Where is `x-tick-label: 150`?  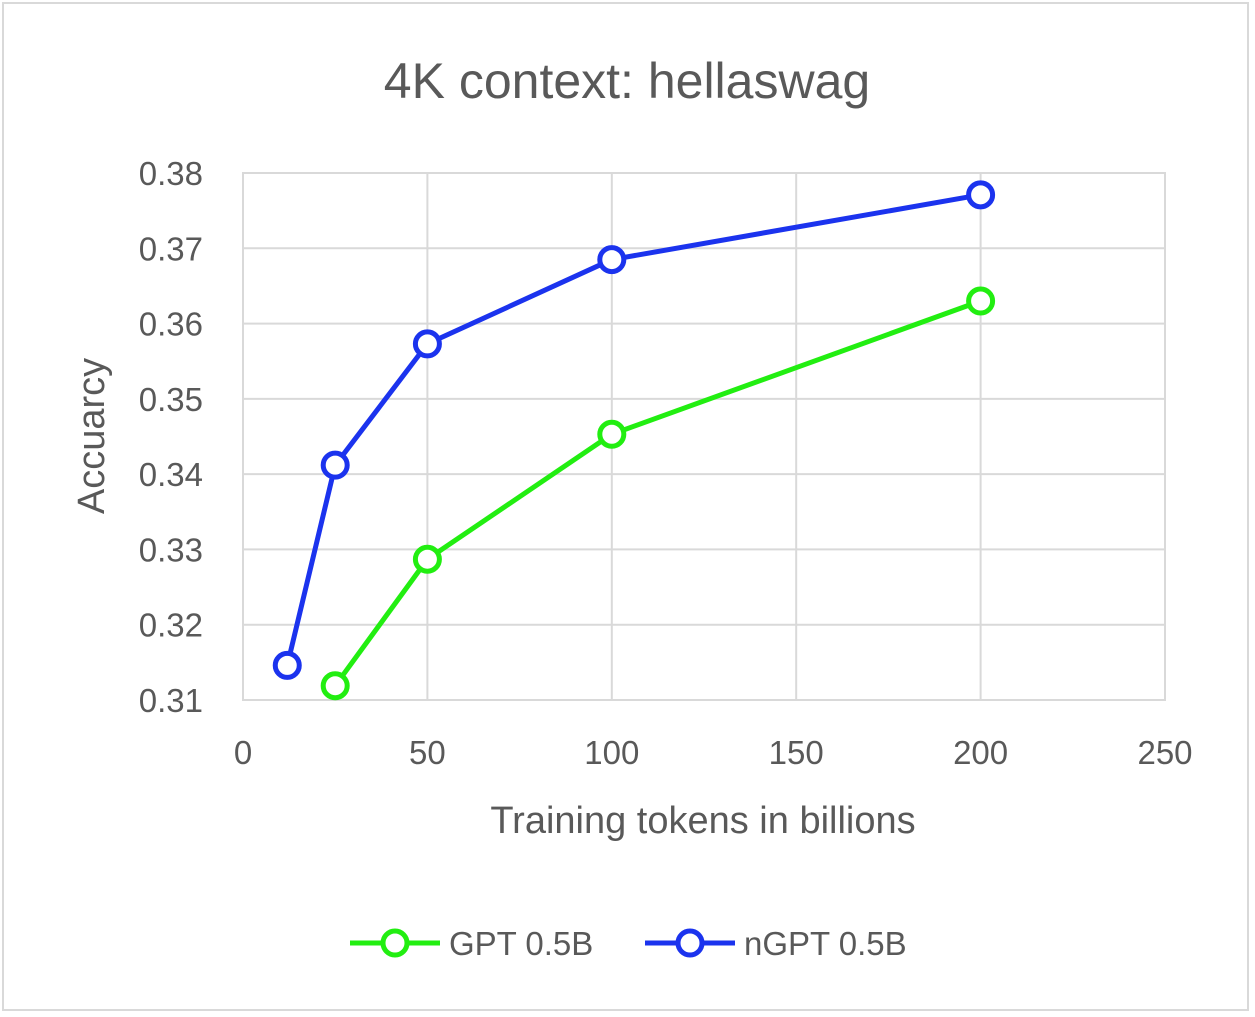
x-tick-label: 150 is located at coordinates (796, 752).